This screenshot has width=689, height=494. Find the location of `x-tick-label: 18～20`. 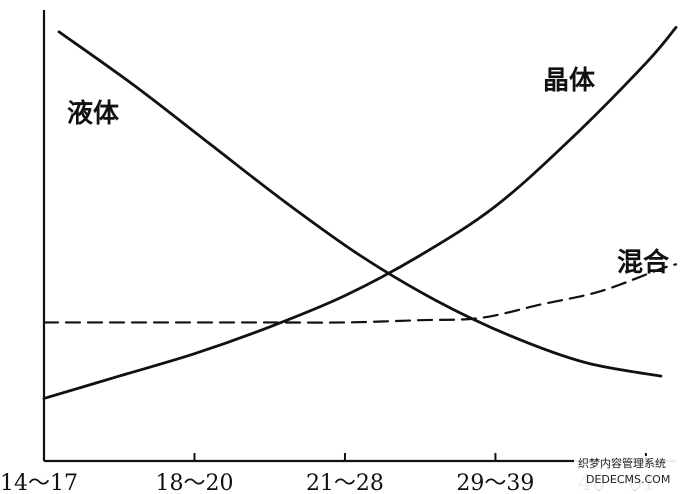

x-tick-label: 18～20 is located at coordinates (194, 482).